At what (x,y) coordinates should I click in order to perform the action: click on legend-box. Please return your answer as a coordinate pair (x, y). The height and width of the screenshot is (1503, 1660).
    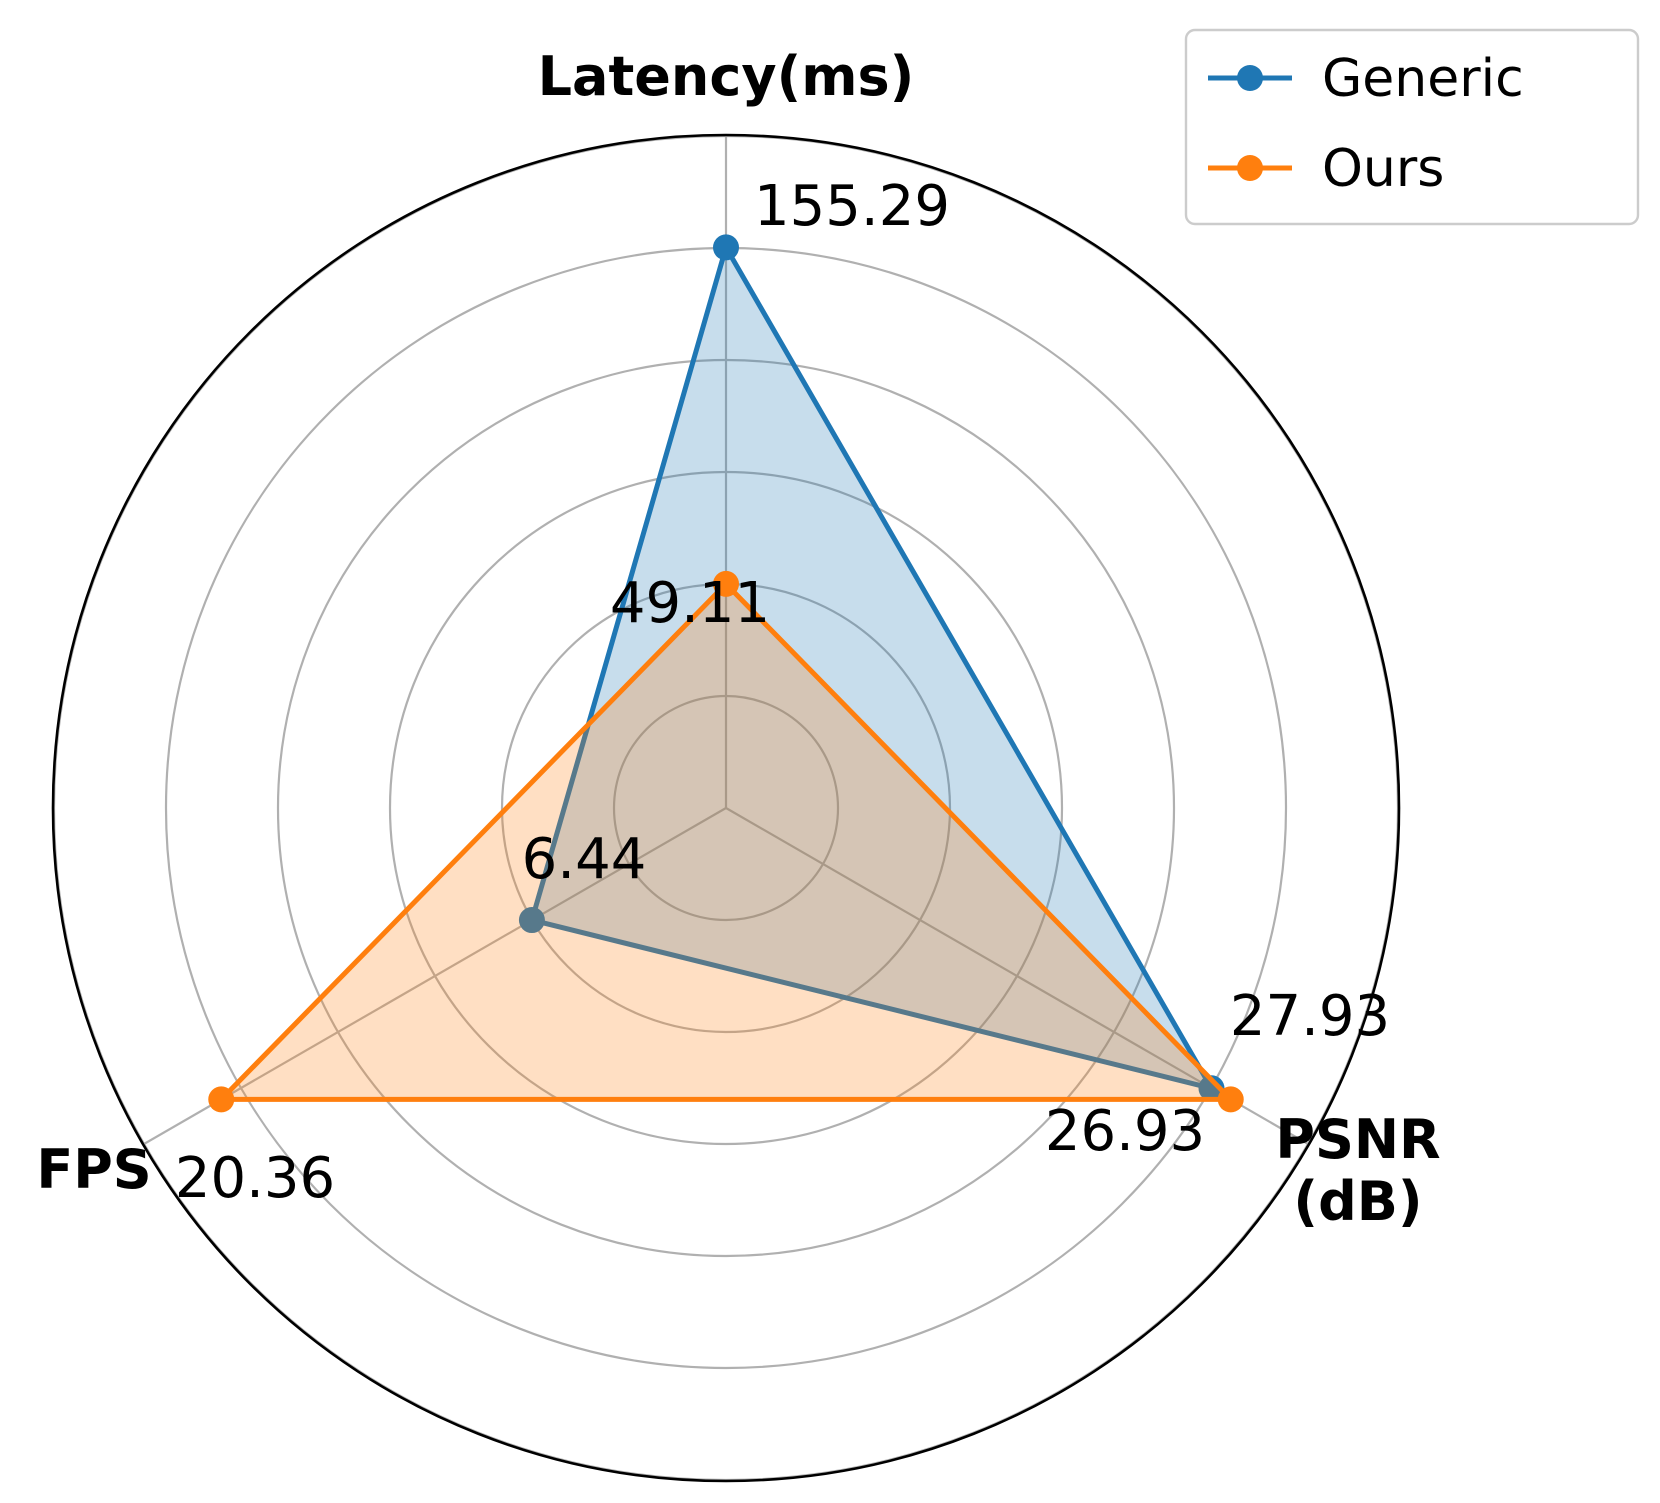
    Looking at the image, I should click on (1412, 127).